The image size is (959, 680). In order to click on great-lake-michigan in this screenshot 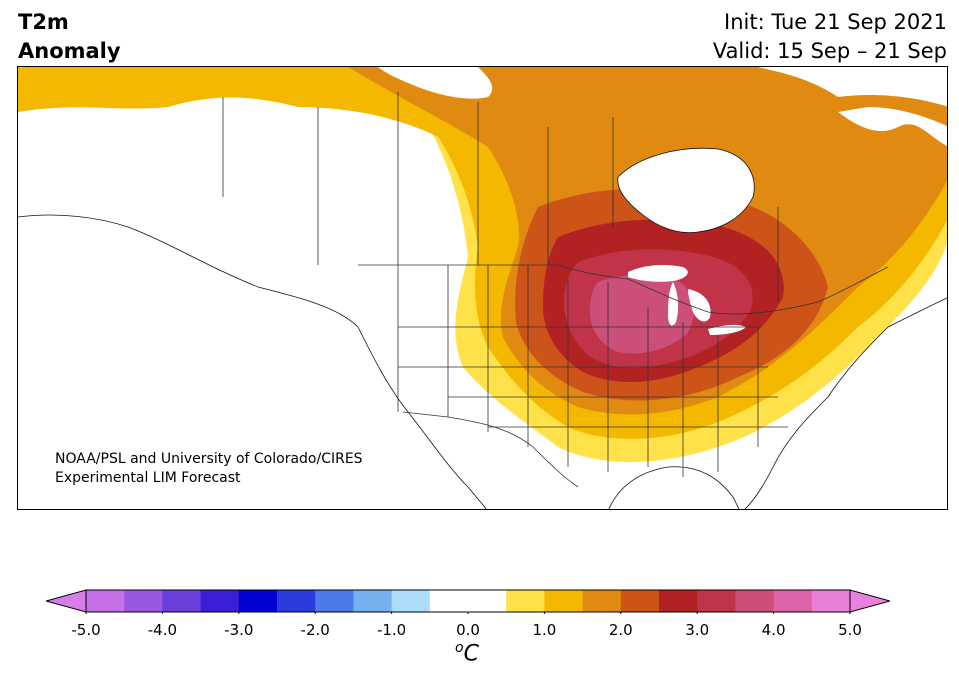, I will do `click(673, 304)`.